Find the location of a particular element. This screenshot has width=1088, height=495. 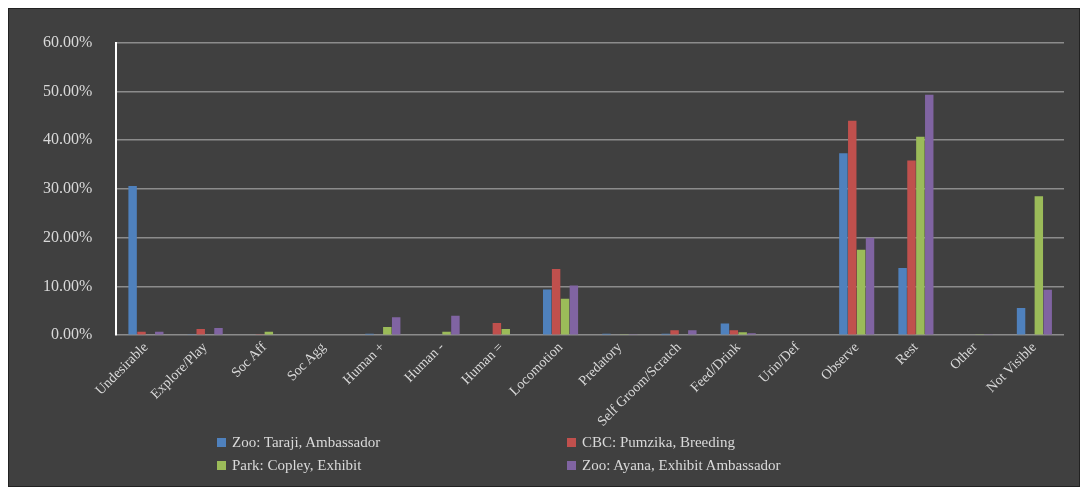

y-tick-label: 10.00% is located at coordinates (68, 285).